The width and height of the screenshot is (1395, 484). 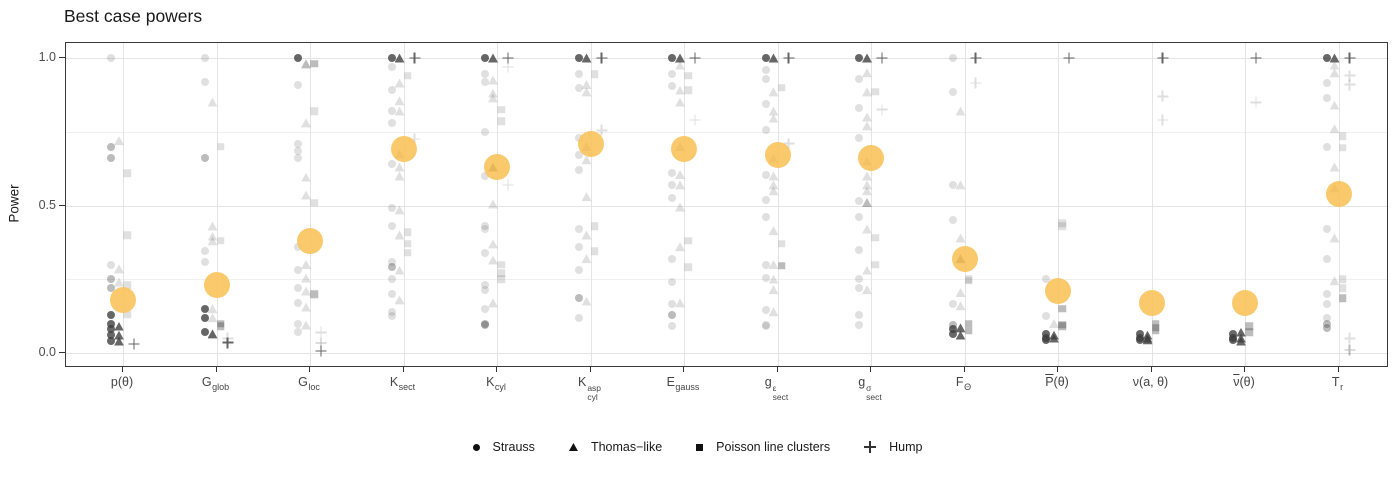 What do you see at coordinates (1244, 382) in the screenshot?
I see `x-tick-label: ν(θ)` at bounding box center [1244, 382].